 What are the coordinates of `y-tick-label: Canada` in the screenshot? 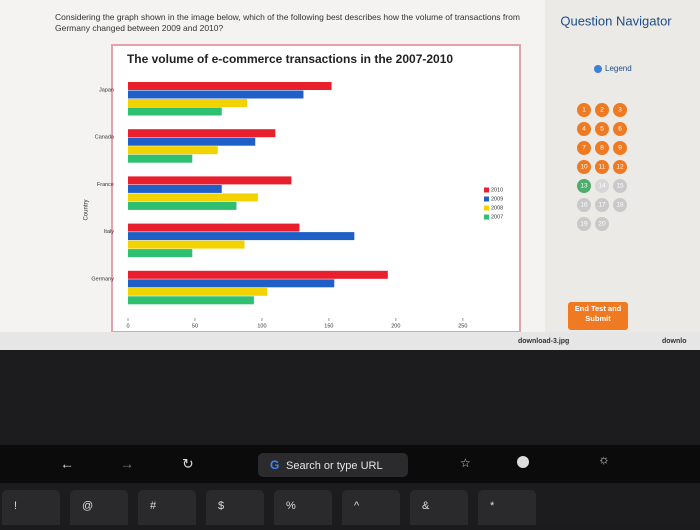 It's located at (105, 138).